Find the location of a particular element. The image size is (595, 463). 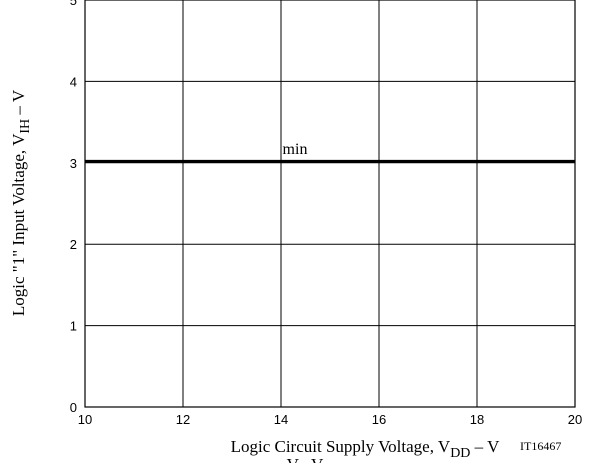

x-axis-label: Logic Circuit Supply Voltage, VDD – V is located at coordinates (366, 449).